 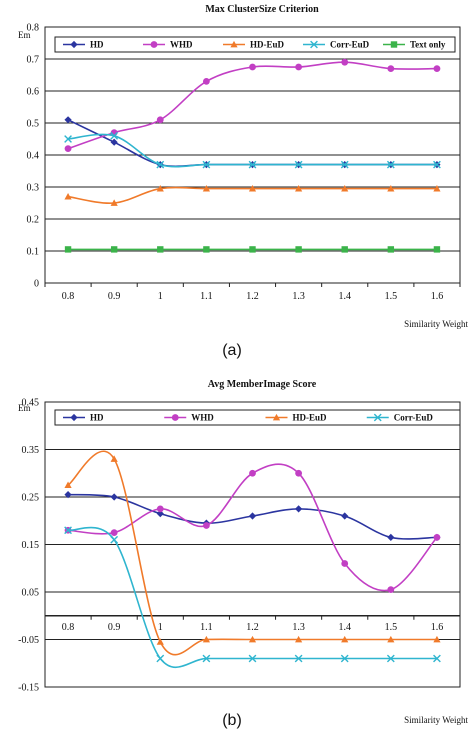 What do you see at coordinates (31, 545) in the screenshot?
I see `y-tick-label: 0.15` at bounding box center [31, 545].